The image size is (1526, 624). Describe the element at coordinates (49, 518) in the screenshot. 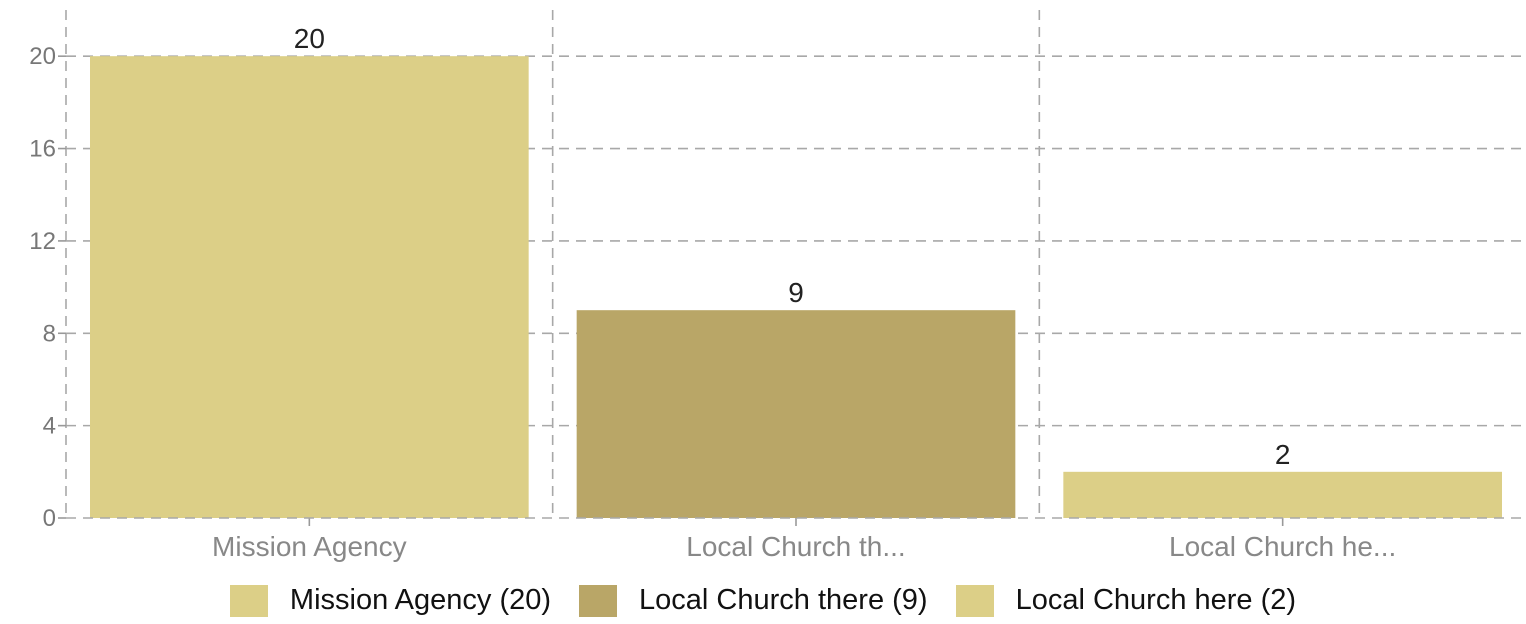

I see `y-tick-label: 0` at that location.